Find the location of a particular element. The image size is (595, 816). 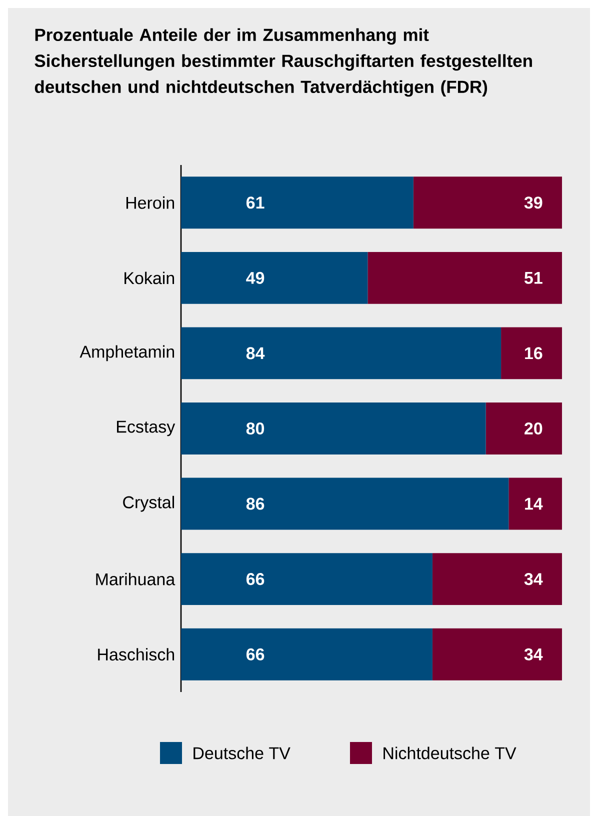

y-tick-label: Crystal is located at coordinates (148, 504).